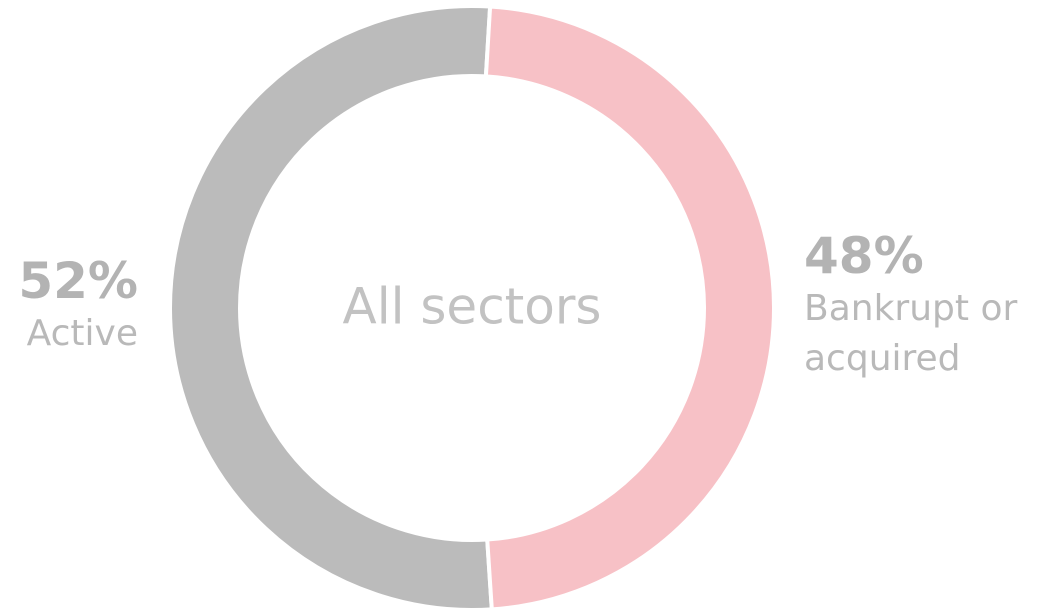 The width and height of the screenshot is (1040, 612). Describe the element at coordinates (472, 307) in the screenshot. I see `center-label: All sectors` at that location.